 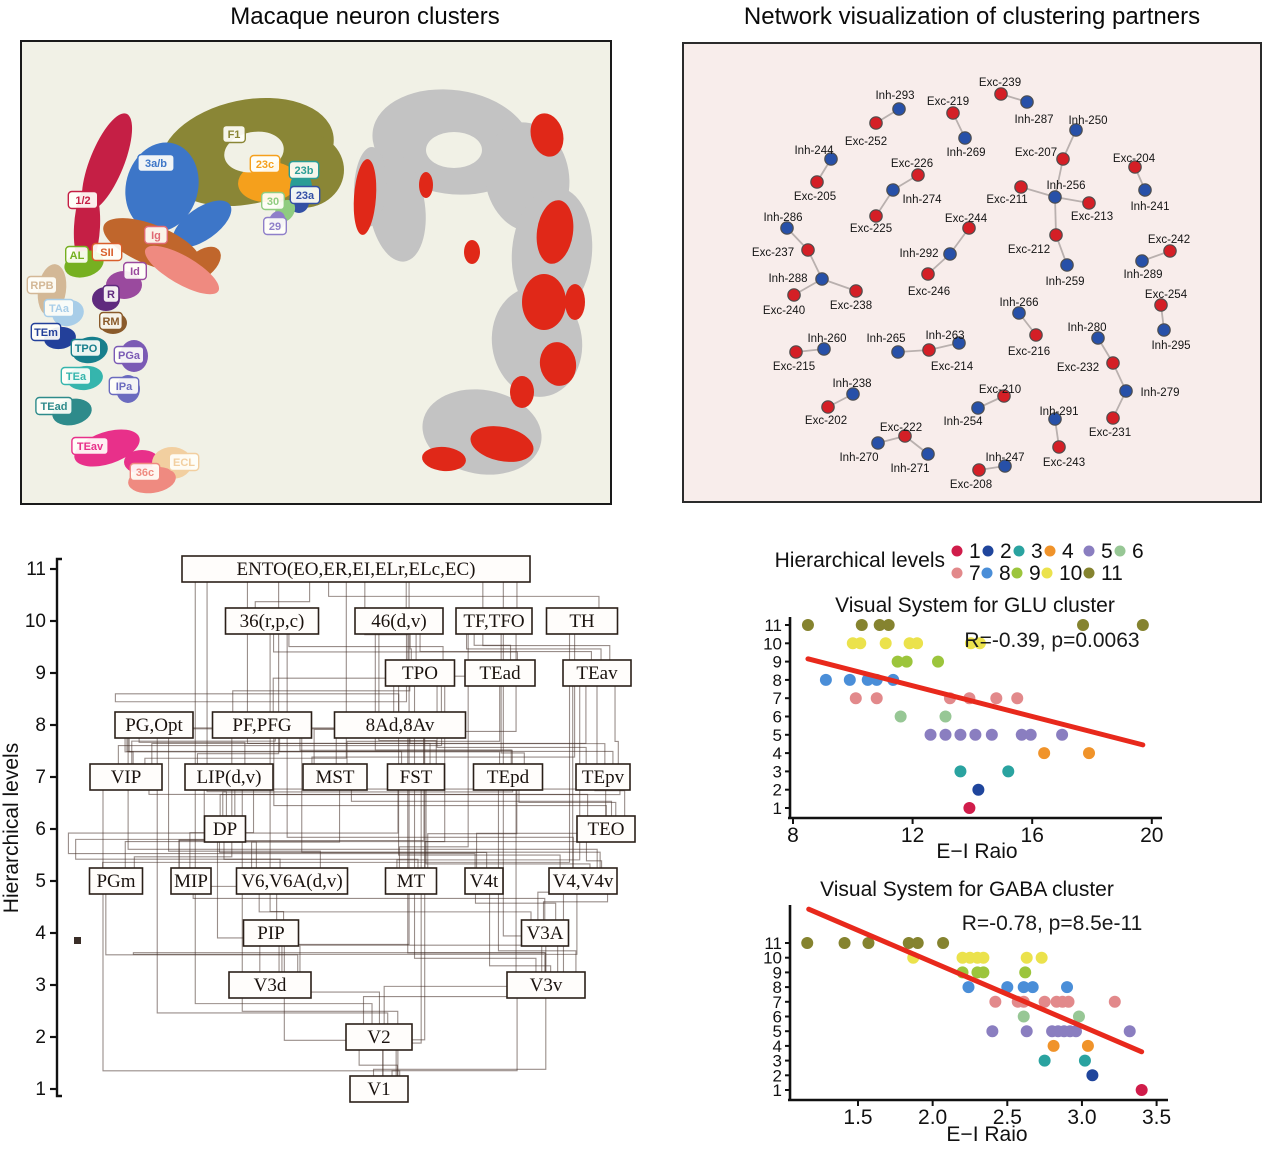 I want to click on hierarchy-box-label: V4t, so click(x=484, y=881).